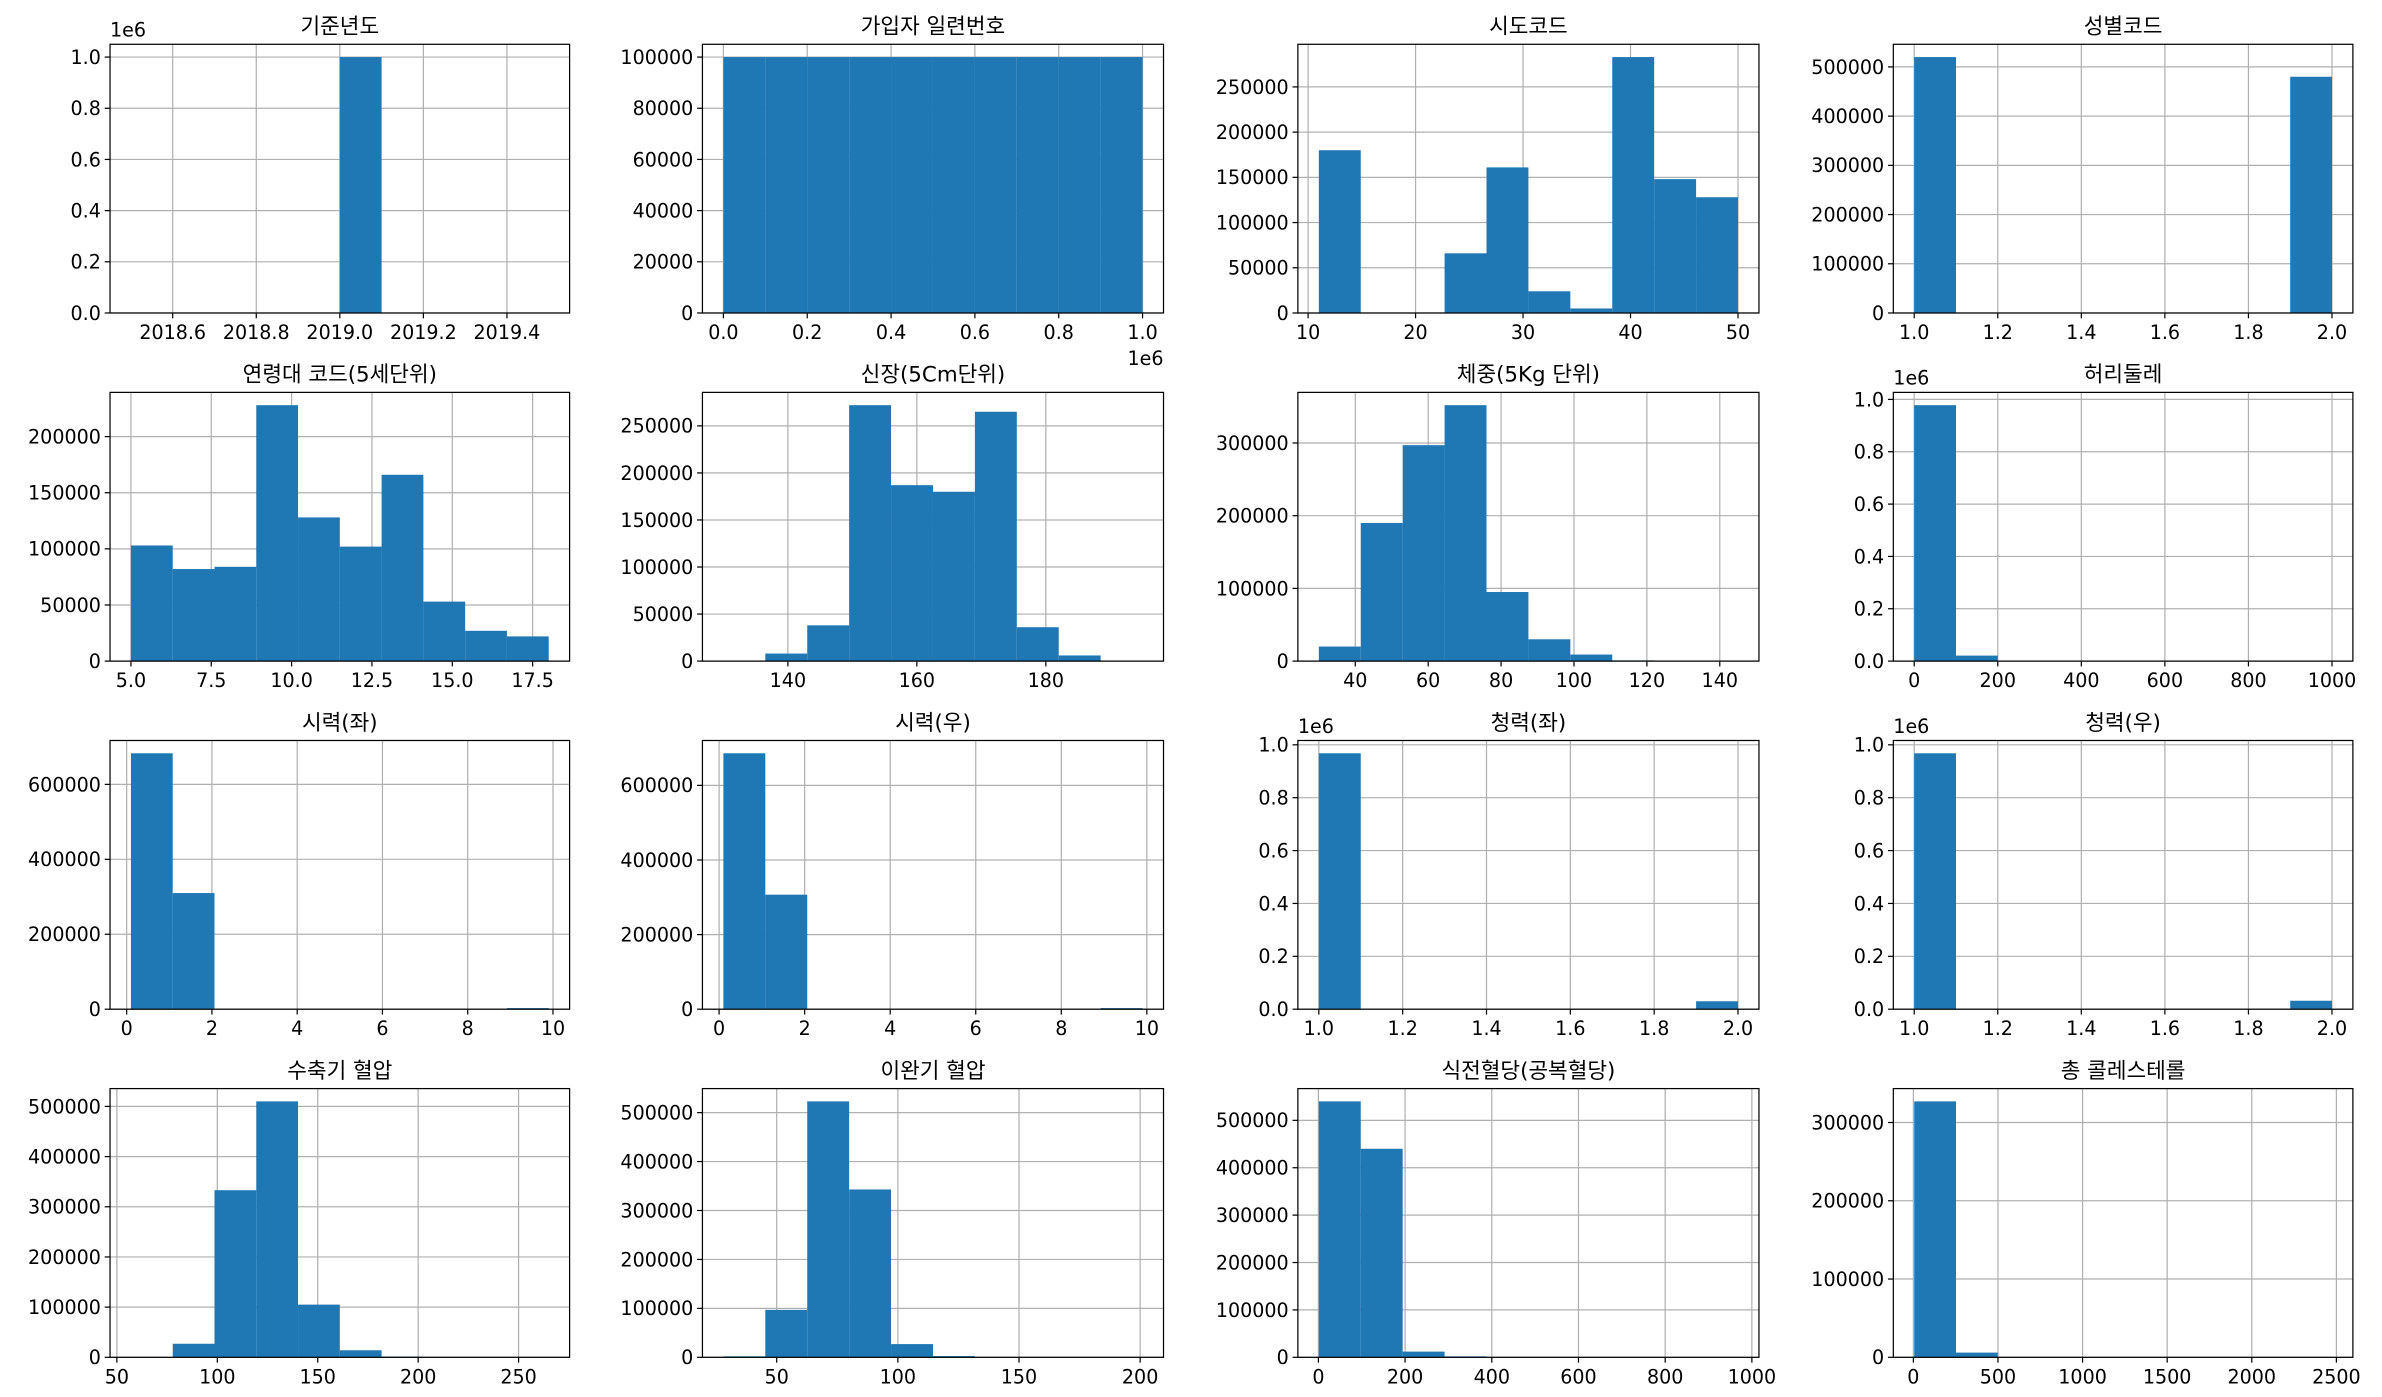 Image resolution: width=2382 pixels, height=1397 pixels. Describe the element at coordinates (656, 521) in the screenshot. I see `y-tick-label: 150000` at that location.